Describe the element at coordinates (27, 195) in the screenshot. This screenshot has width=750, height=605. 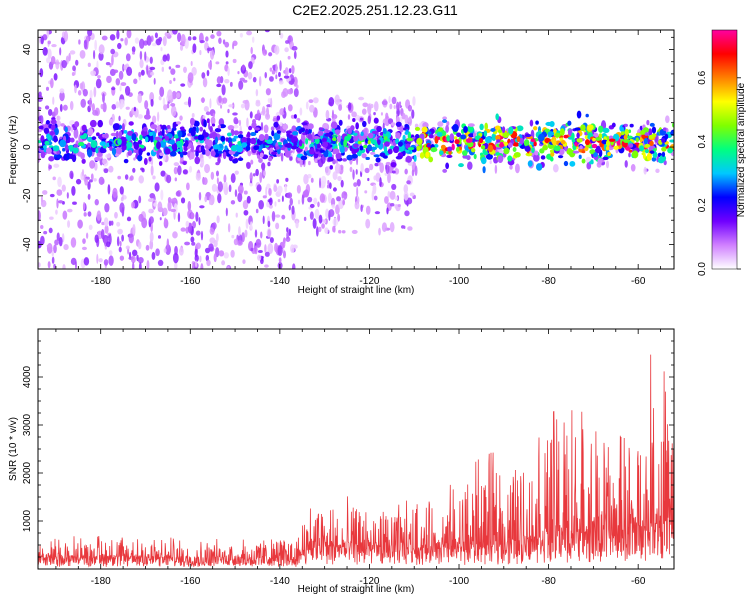
I see `spectrogram-y-tick-label: -20` at that location.